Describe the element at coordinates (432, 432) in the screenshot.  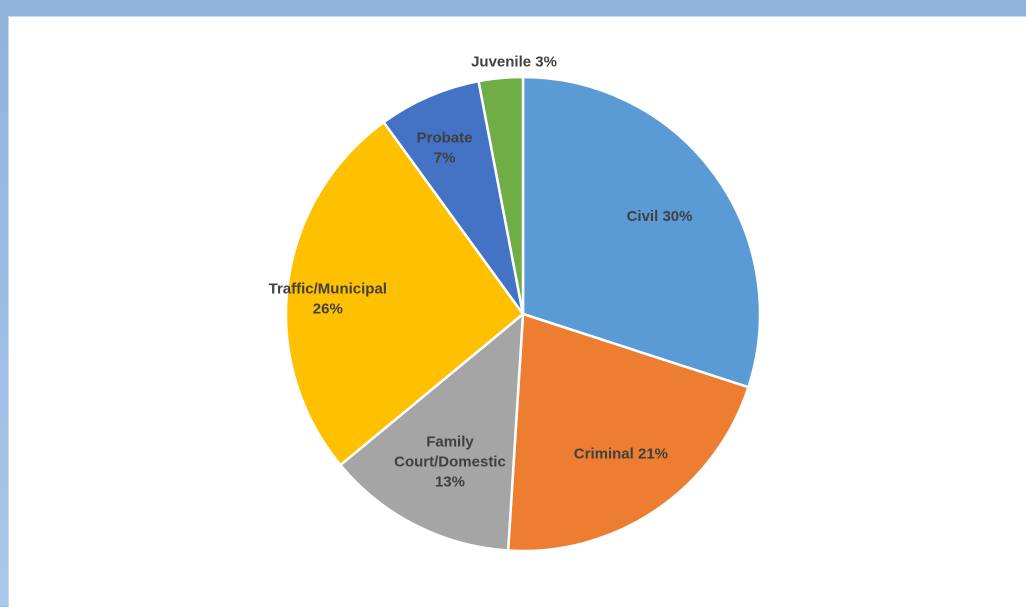
I see `pie-slice-family-court-domestic` at that location.